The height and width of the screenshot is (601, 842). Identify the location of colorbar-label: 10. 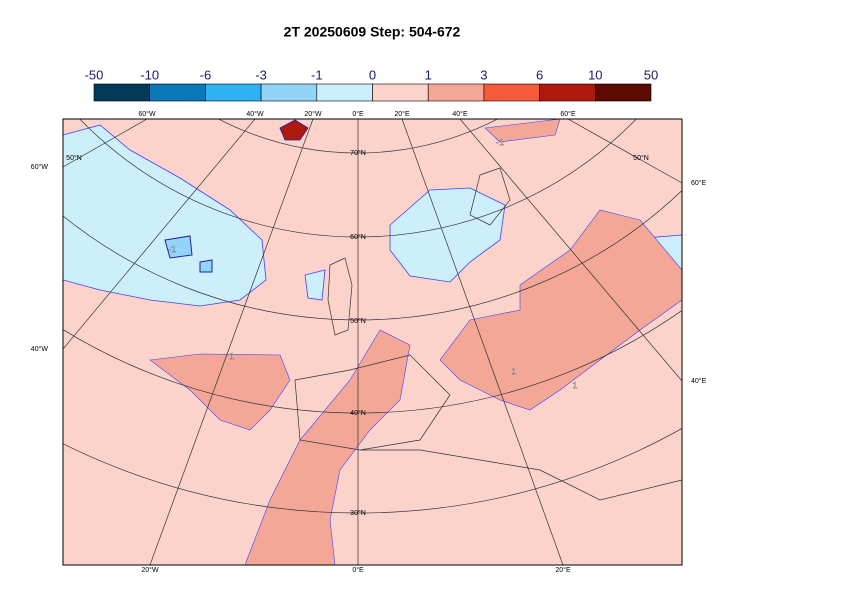
(595, 74).